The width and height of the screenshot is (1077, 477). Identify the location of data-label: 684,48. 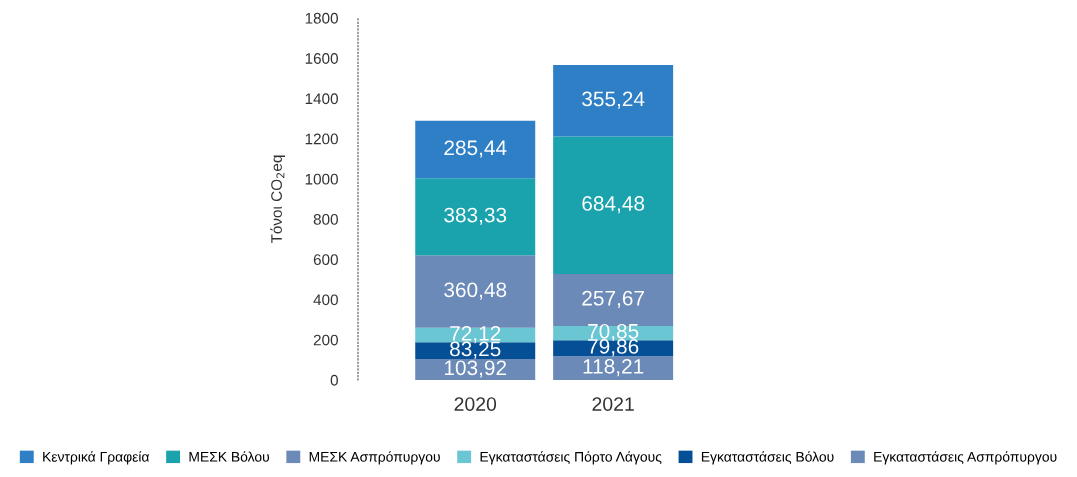
(613, 205).